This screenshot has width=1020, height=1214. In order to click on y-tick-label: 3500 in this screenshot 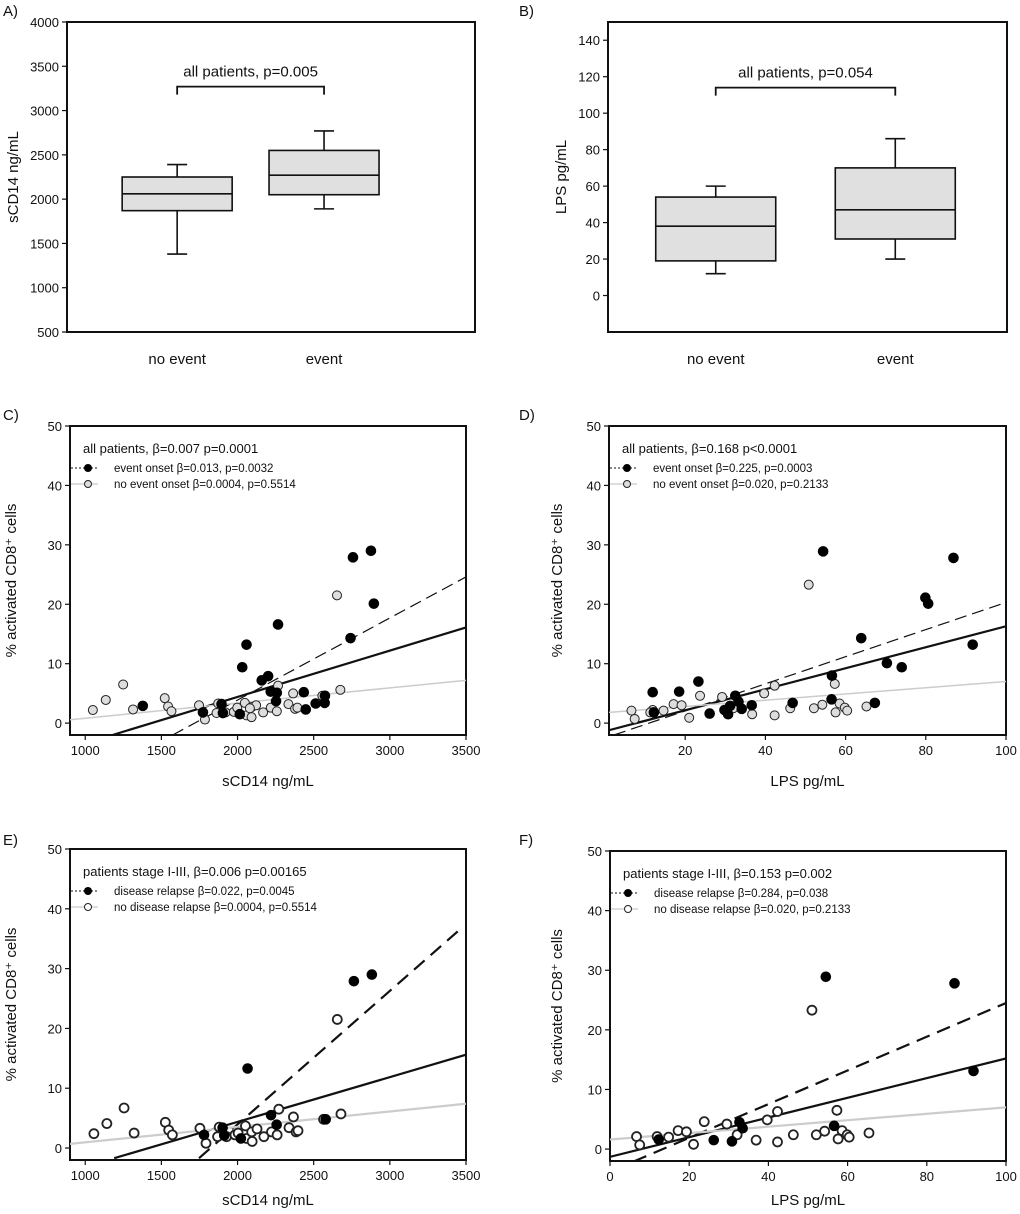, I will do `click(44, 66)`.